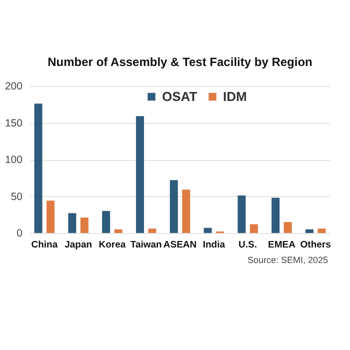  Describe the element at coordinates (19, 234) in the screenshot. I see `y-tick-label: 0` at that location.